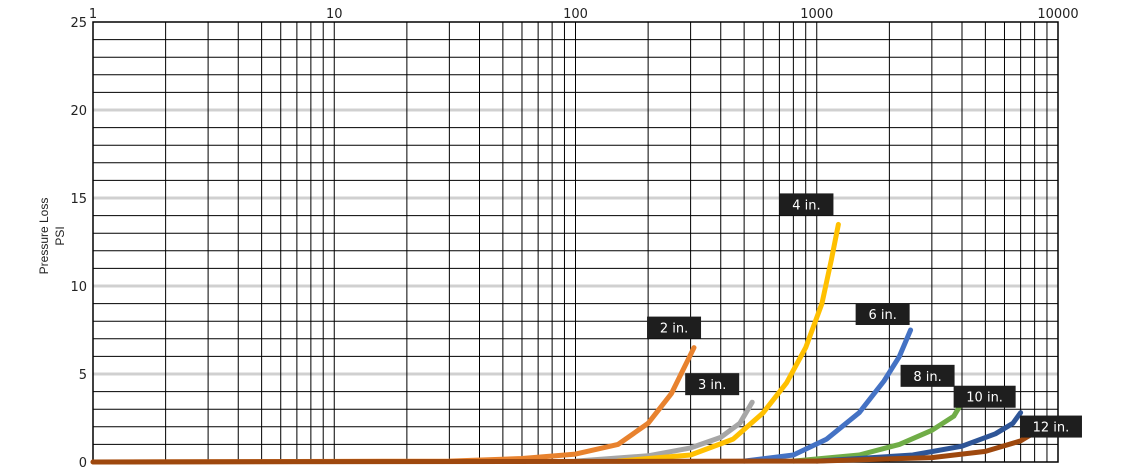 This screenshot has width=1122, height=468. Describe the element at coordinates (52, 236) in the screenshot. I see `y-axis-label: Pressure Loss PSI` at that location.